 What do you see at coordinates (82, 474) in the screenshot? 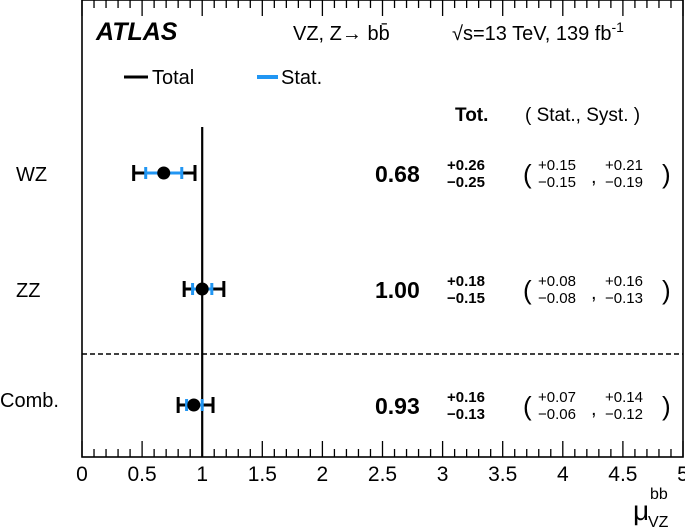
I see `x-tick-label: 0` at bounding box center [82, 474].